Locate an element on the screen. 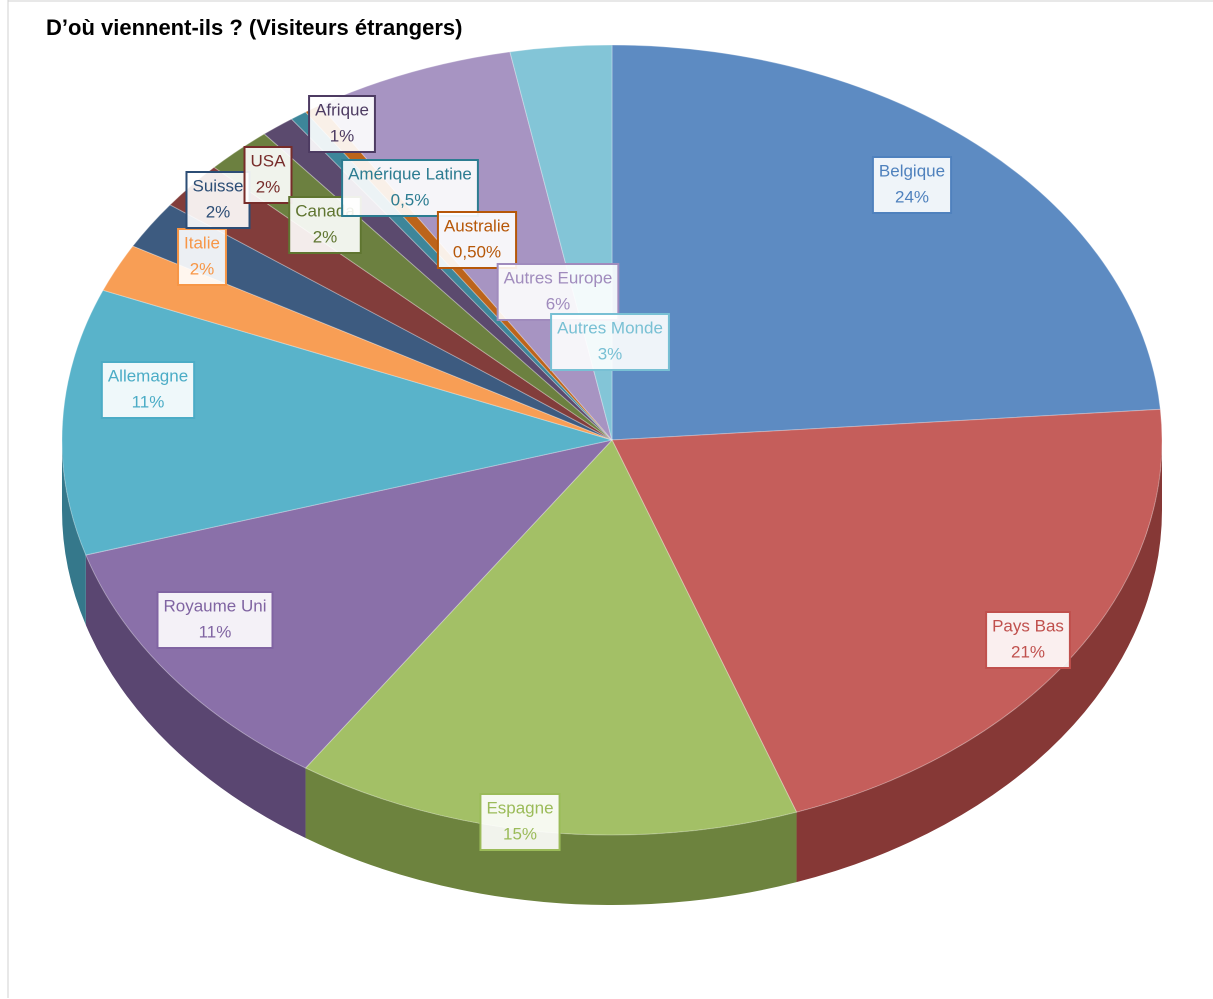  data-label: Royaume Uni 11% is located at coordinates (215, 620).